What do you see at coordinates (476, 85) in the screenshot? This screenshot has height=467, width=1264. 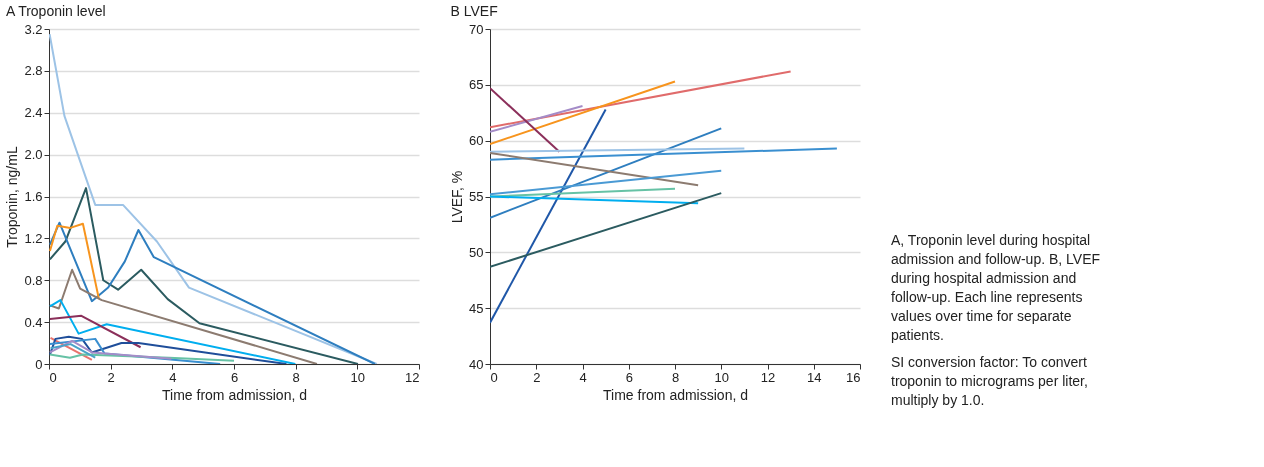 I see `y-tick-label: 65` at bounding box center [476, 85].